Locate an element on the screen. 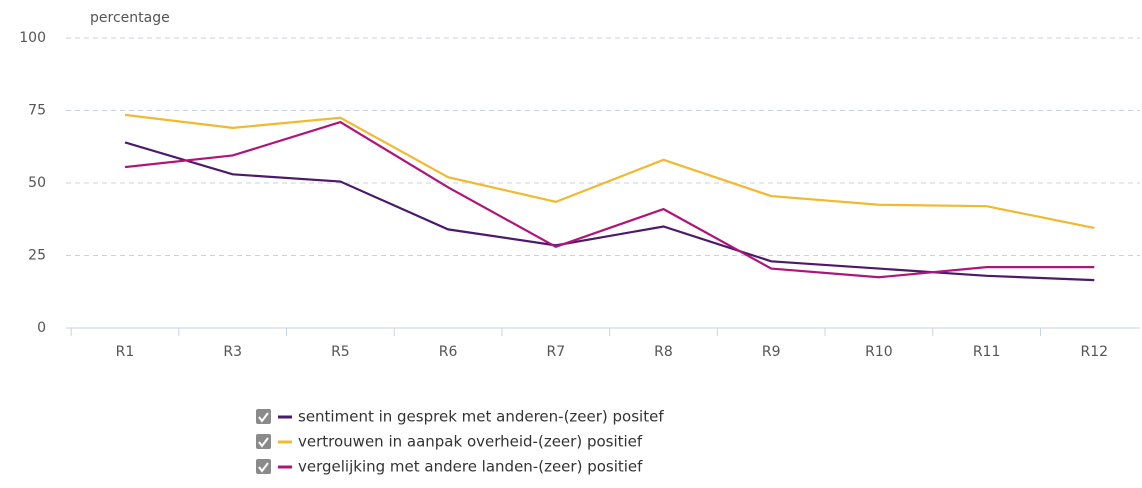  y-tick-label: 75 is located at coordinates (37, 111).